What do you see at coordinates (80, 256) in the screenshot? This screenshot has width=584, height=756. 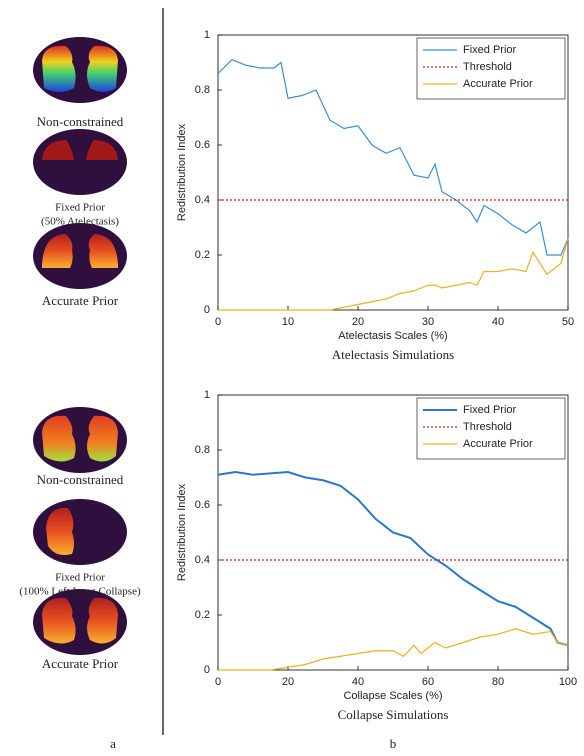 I see `image-accurate-prior` at bounding box center [80, 256].